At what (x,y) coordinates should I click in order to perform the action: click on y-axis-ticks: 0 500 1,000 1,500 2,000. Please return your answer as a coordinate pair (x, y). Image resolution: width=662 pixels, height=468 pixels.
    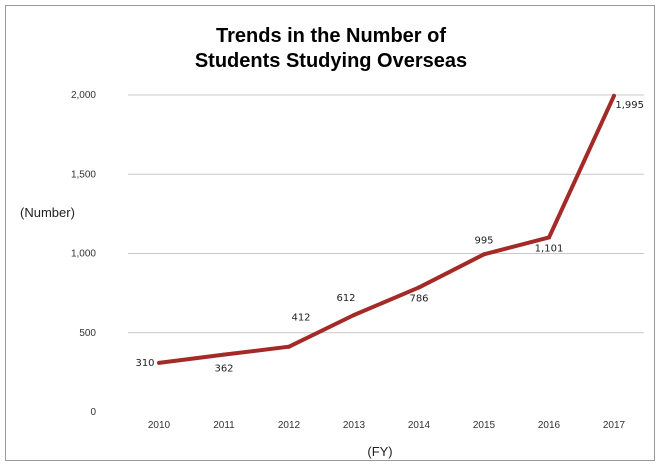
    Looking at the image, I should click on (83, 254).